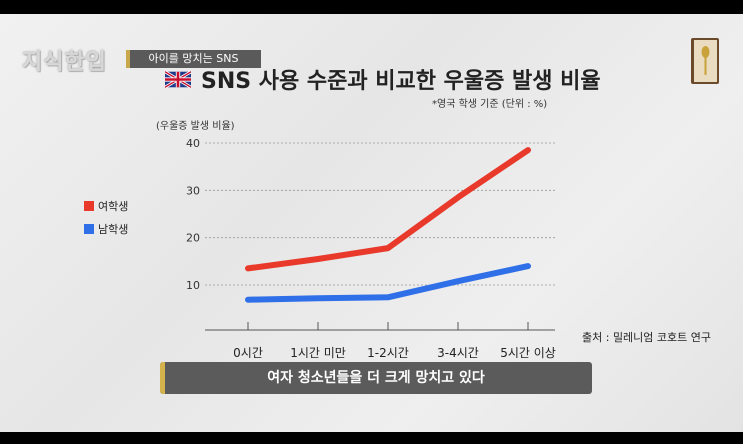 The width and height of the screenshot is (743, 444). What do you see at coordinates (490, 104) in the screenshot?
I see `chart-subtitle: *영국 학생 기준 (단위 : %)` at bounding box center [490, 104].